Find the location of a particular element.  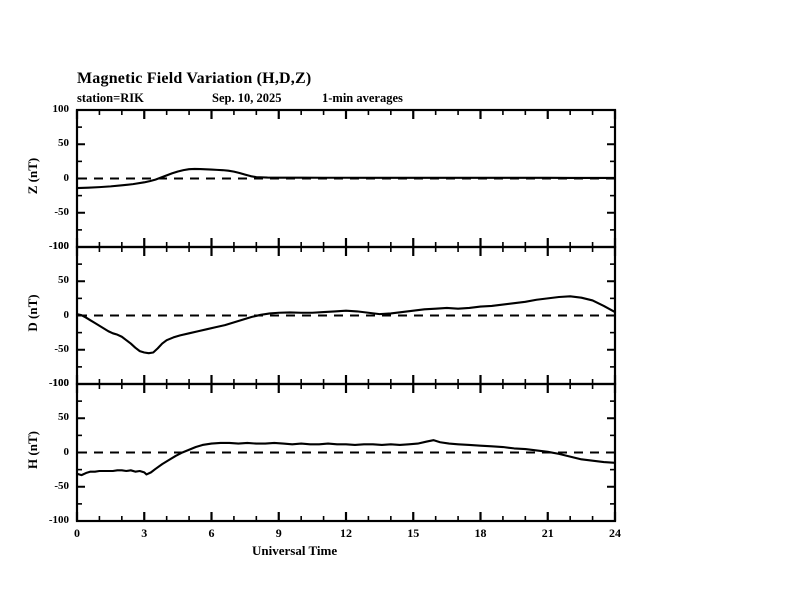

averaging-label: 1-min averages is located at coordinates (362, 98).